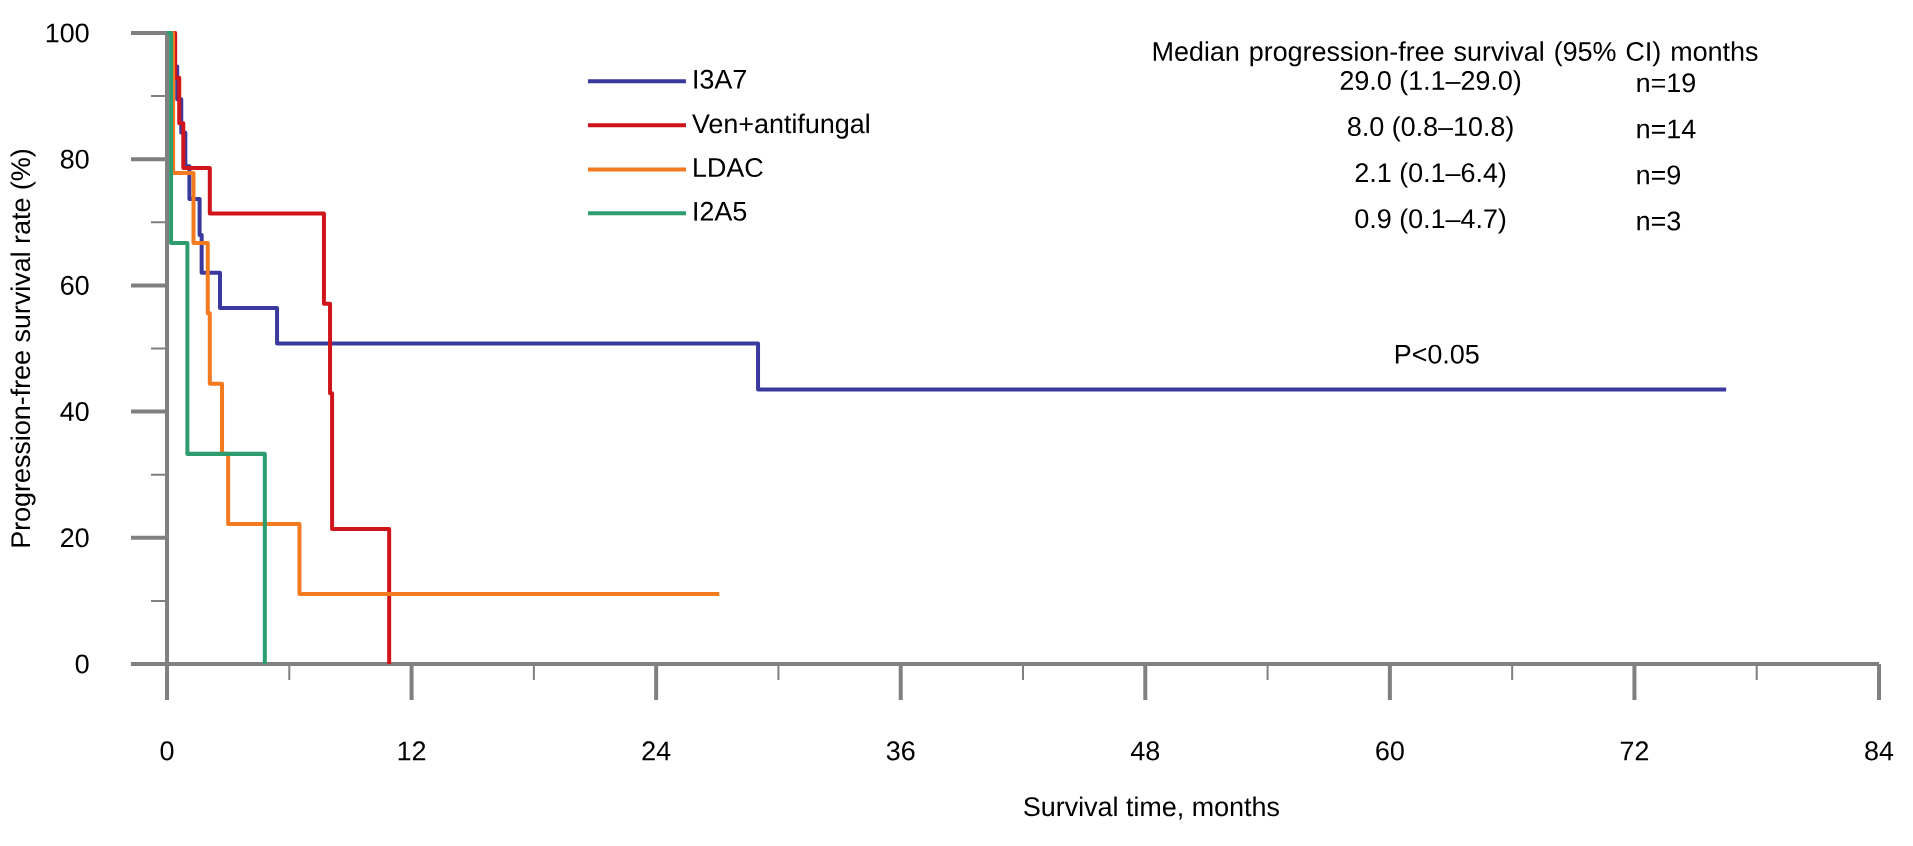 The height and width of the screenshot is (846, 1913). Describe the element at coordinates (1430, 175) in the screenshot. I see `annotation: 2.1 (0.1–6.4)` at that location.